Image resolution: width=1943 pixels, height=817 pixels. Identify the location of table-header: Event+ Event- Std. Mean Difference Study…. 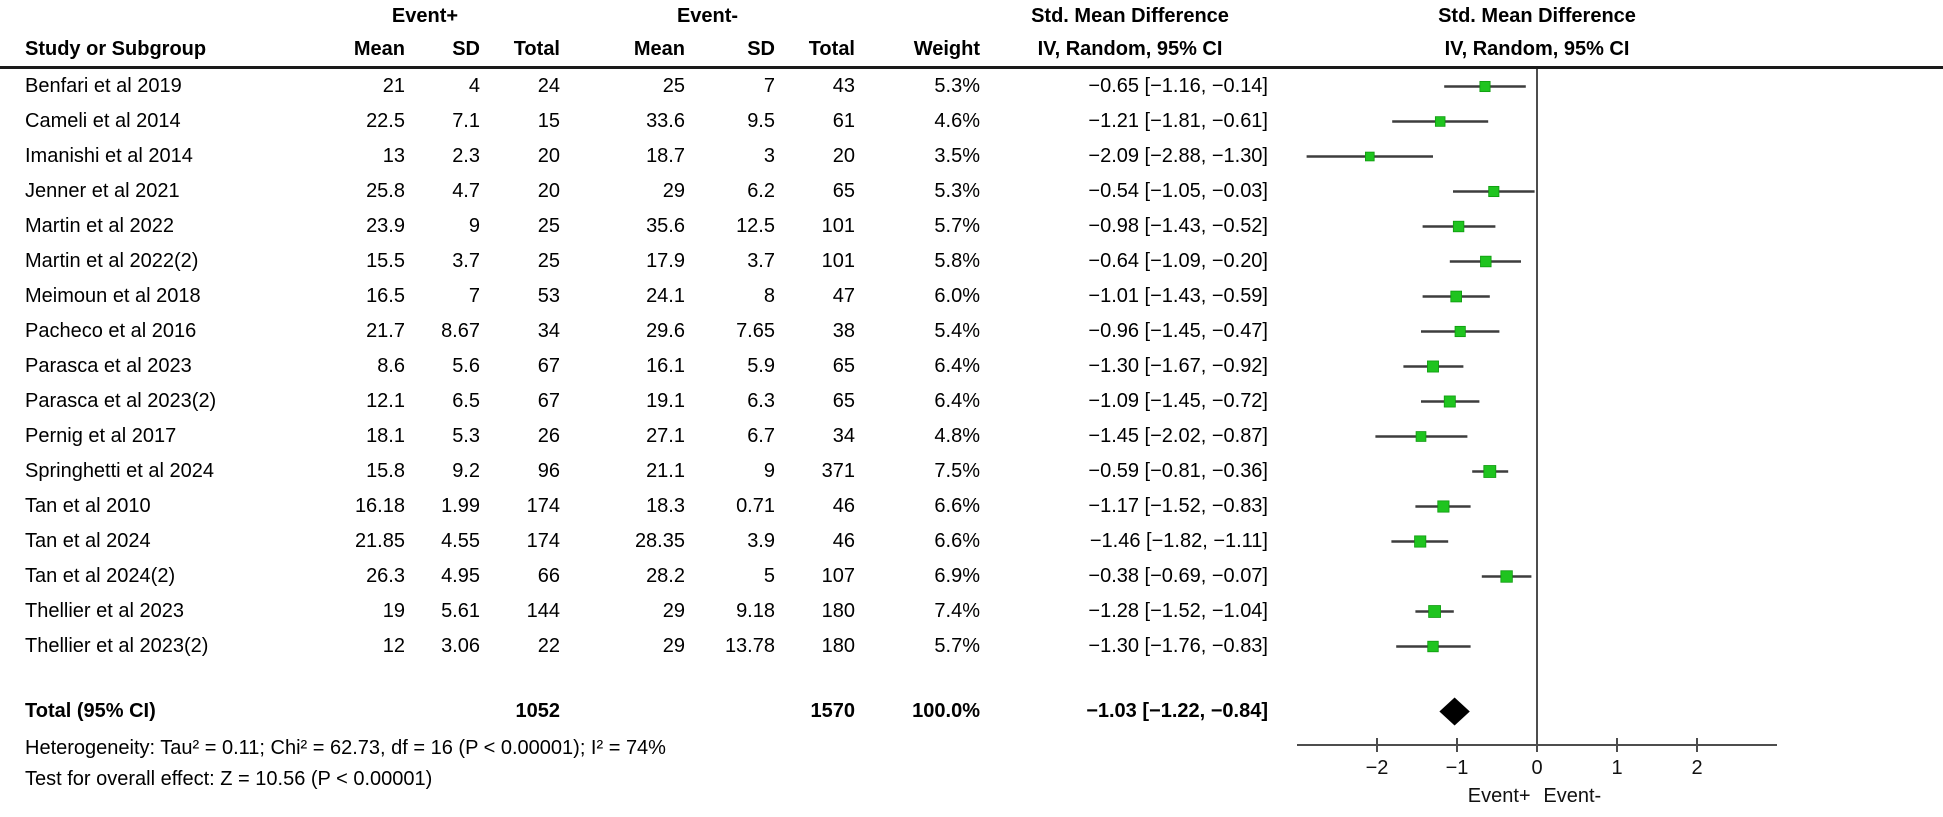
(971, 34).